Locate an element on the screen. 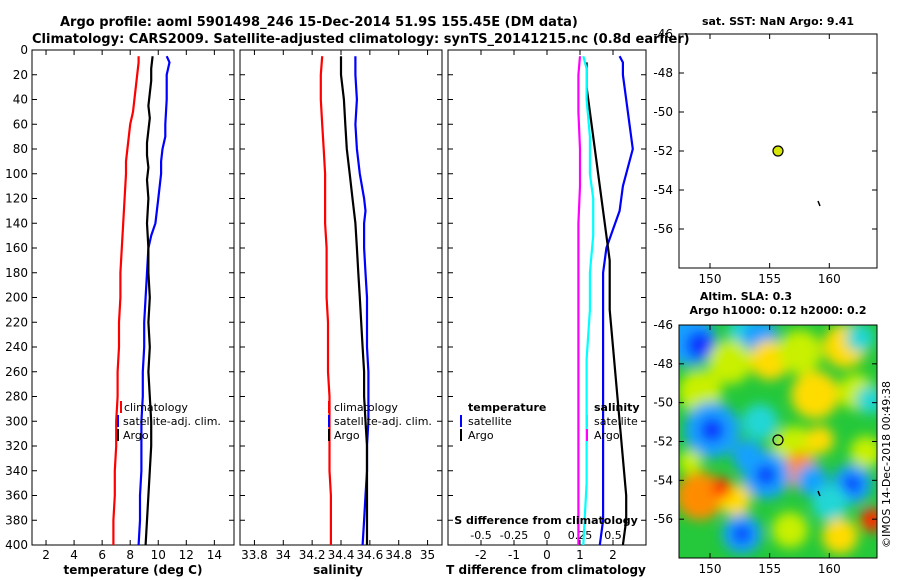  legend-climatology-s: climatology is located at coordinates (366, 407).